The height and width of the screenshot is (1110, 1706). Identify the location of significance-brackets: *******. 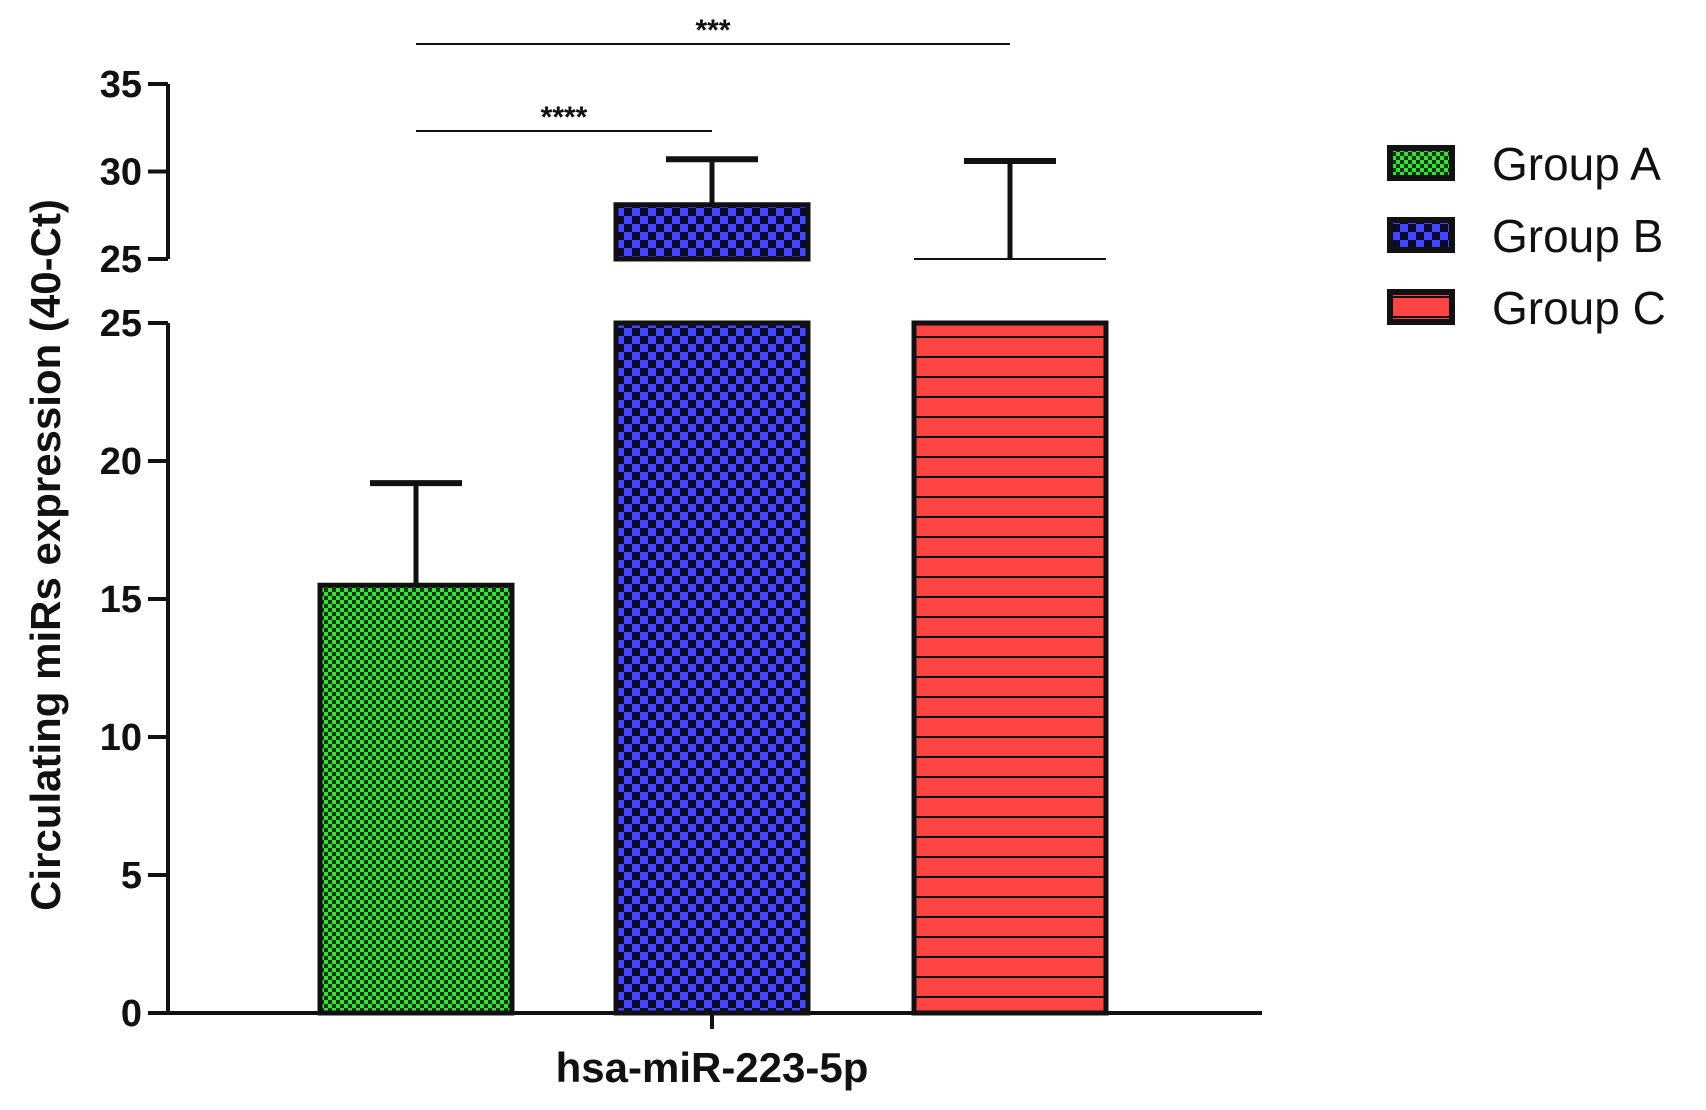
(713, 74).